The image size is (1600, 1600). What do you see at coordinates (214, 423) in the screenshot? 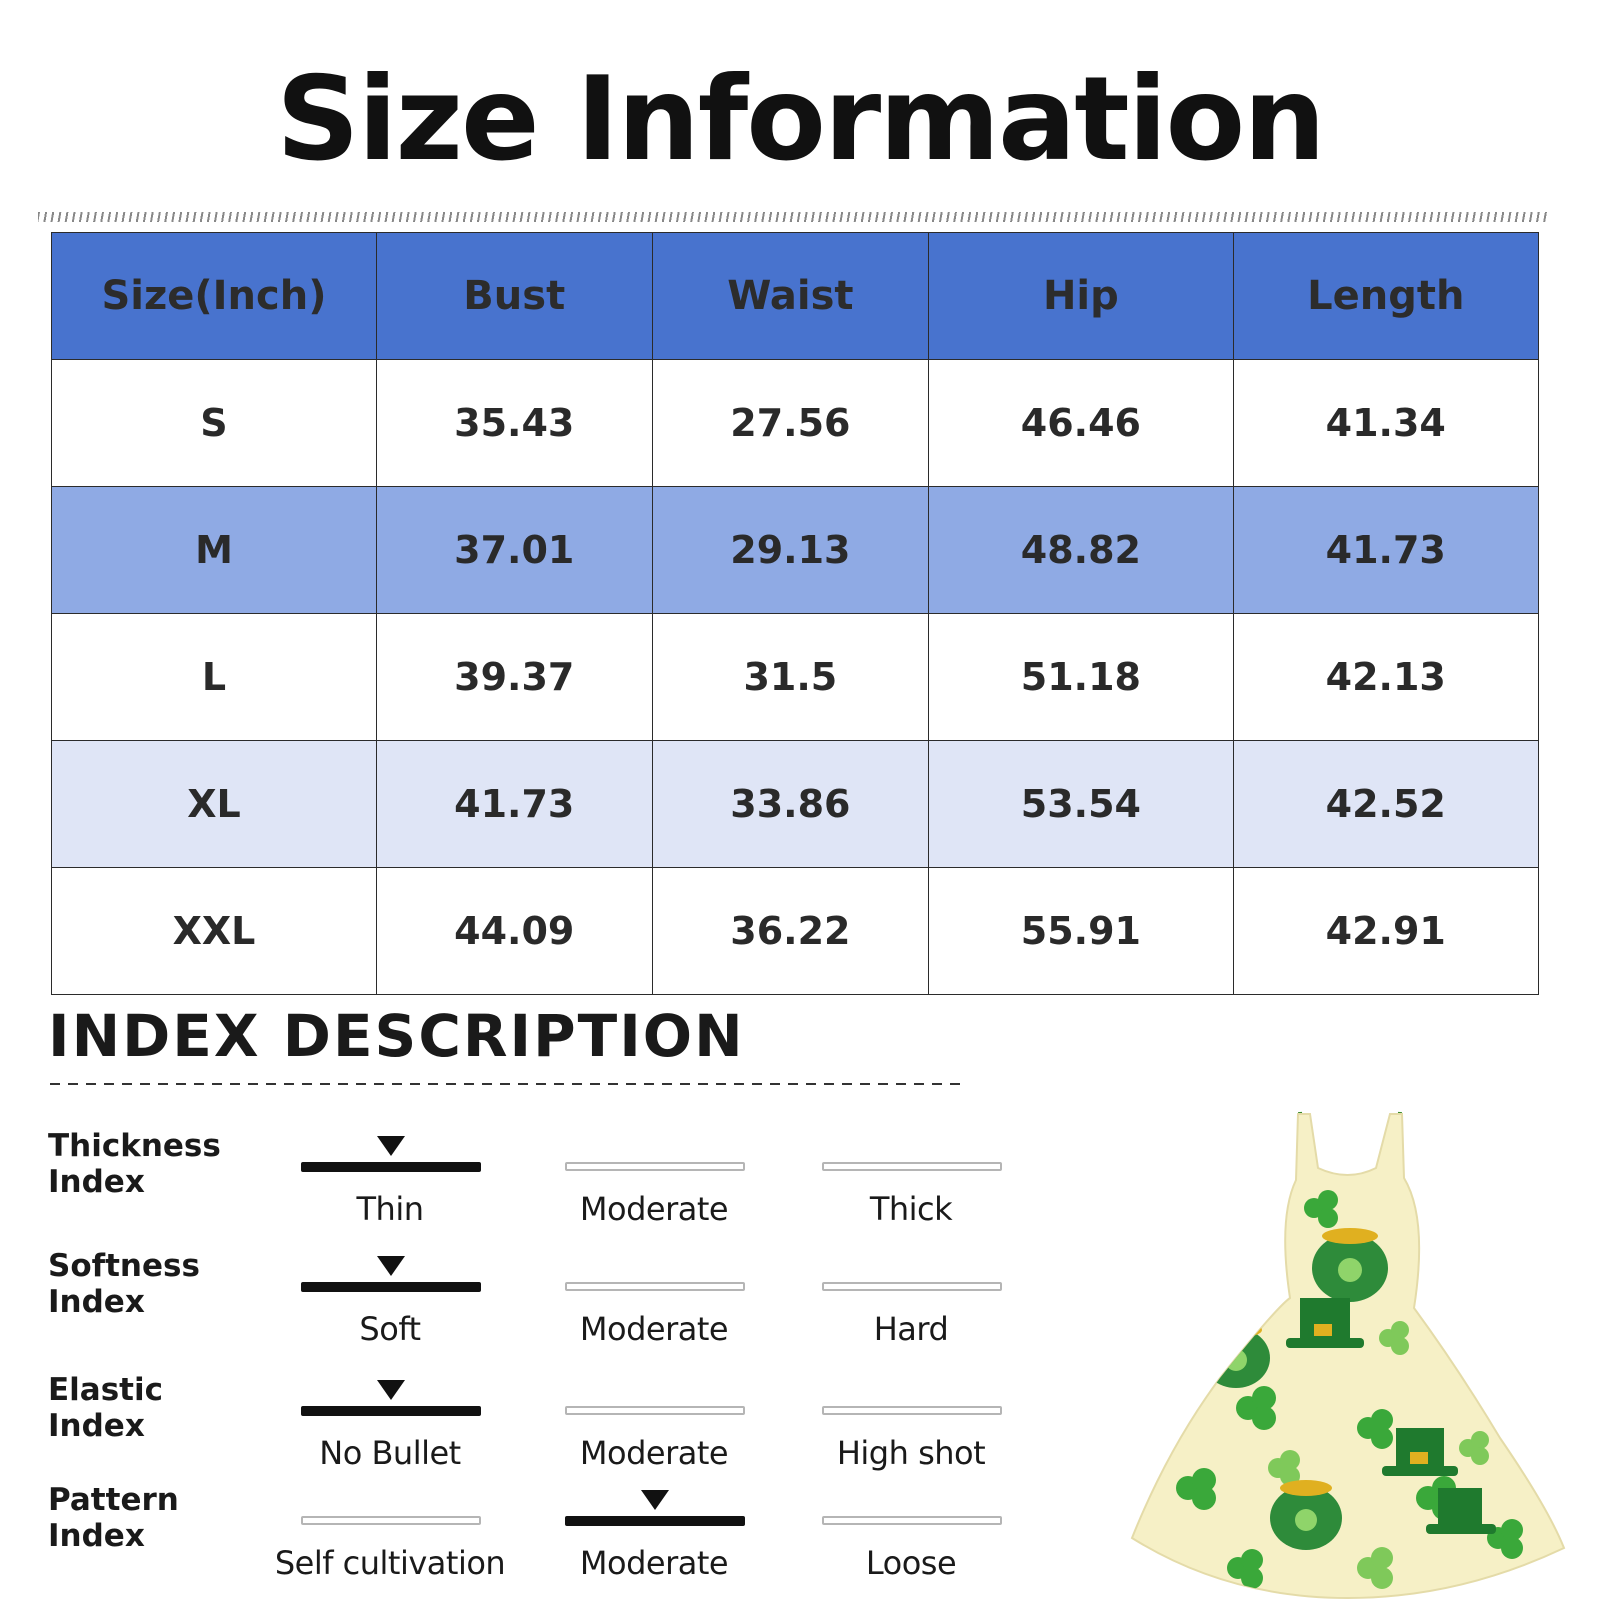
I see `cell-size: S` at bounding box center [214, 423].